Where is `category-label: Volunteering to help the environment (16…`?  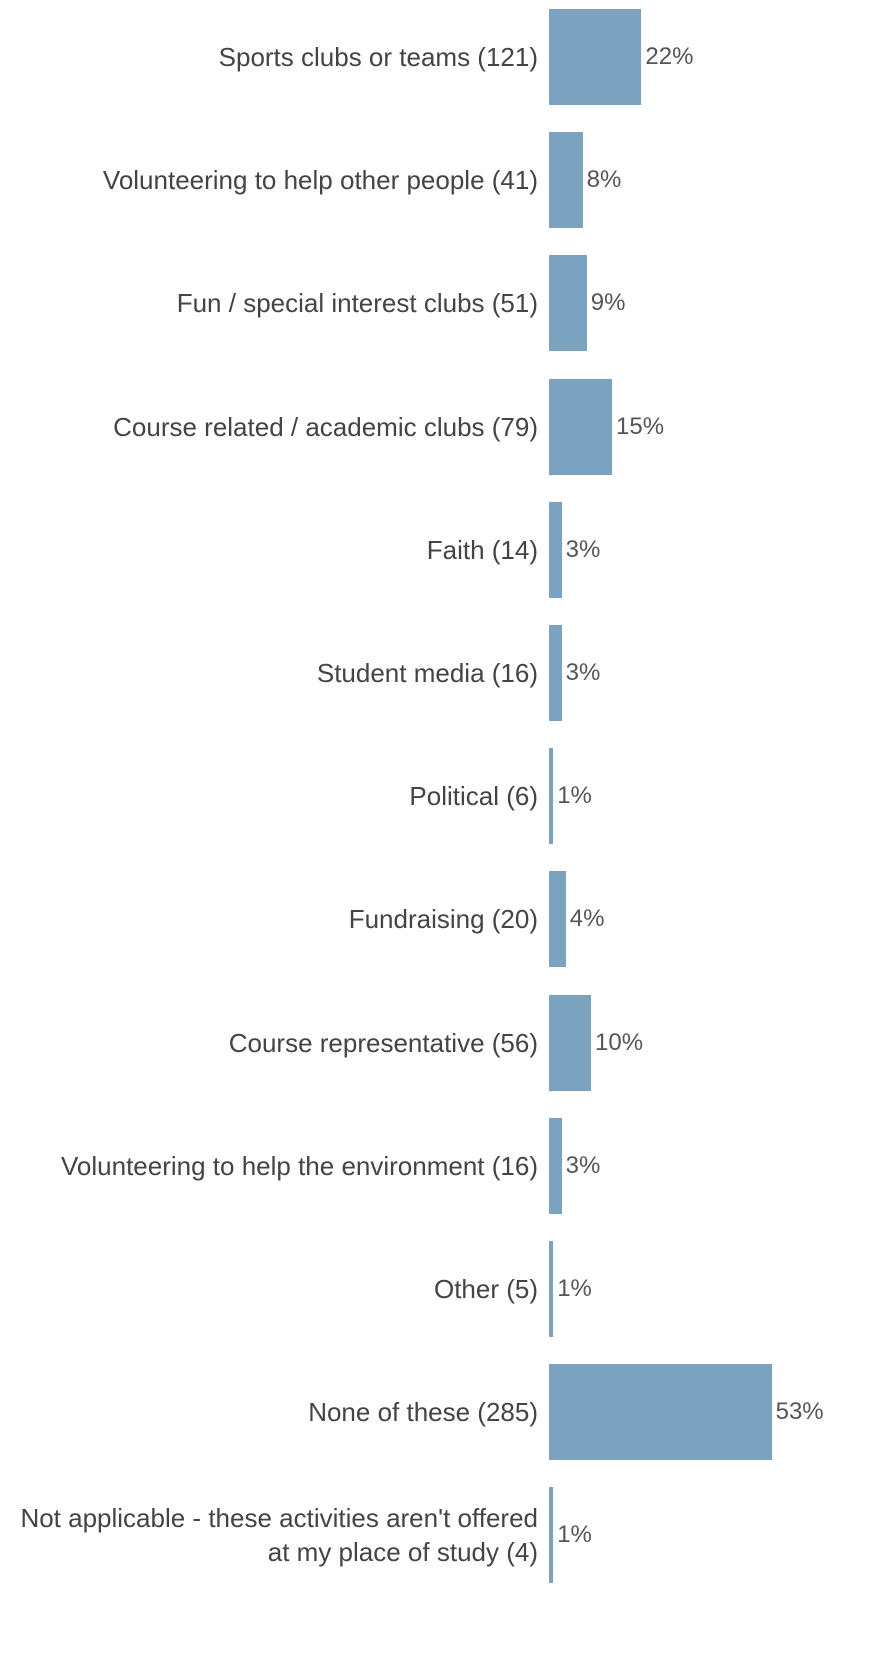 category-label: Volunteering to help the environment (16… is located at coordinates (273, 1166).